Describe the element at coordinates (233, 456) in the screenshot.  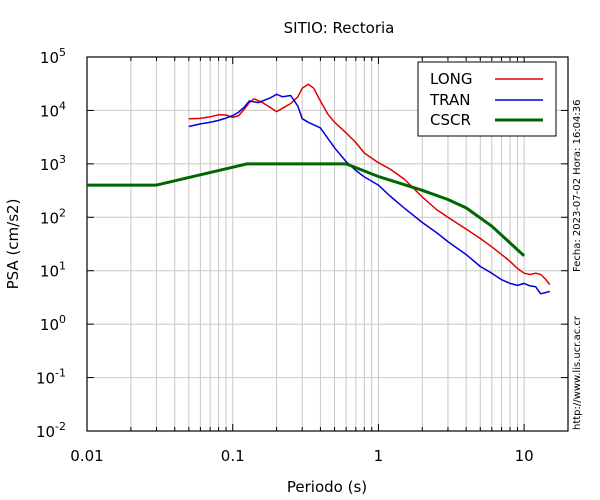
I see `x-tick-label: 0.1` at that location.